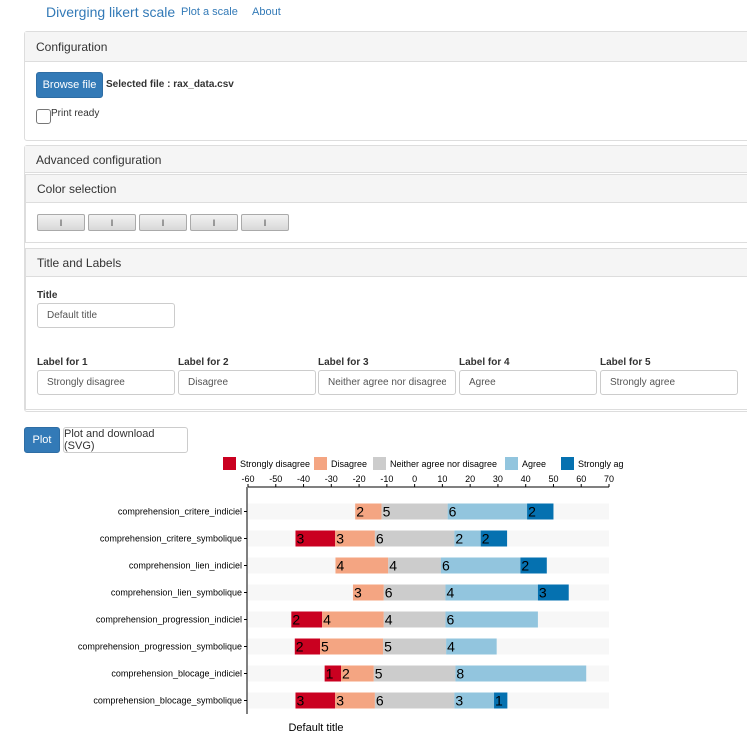 This screenshot has height=751, width=747. Describe the element at coordinates (534, 464) in the screenshot. I see `legend-label-agree: Agree` at that location.